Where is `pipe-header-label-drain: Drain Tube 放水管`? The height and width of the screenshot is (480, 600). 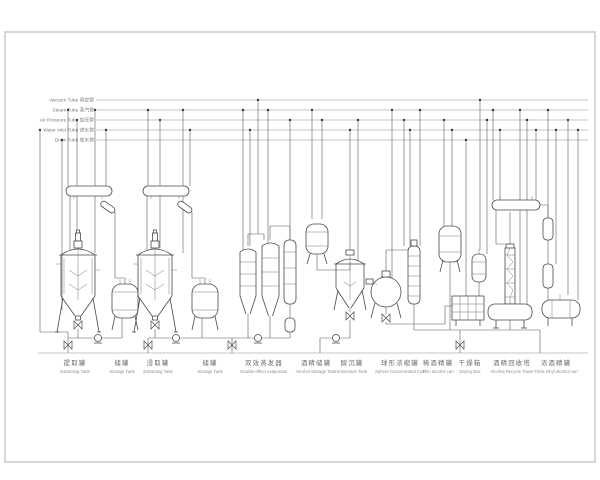 pipe-header-label-drain: Drain Tube 放水管 is located at coordinates (74, 140).